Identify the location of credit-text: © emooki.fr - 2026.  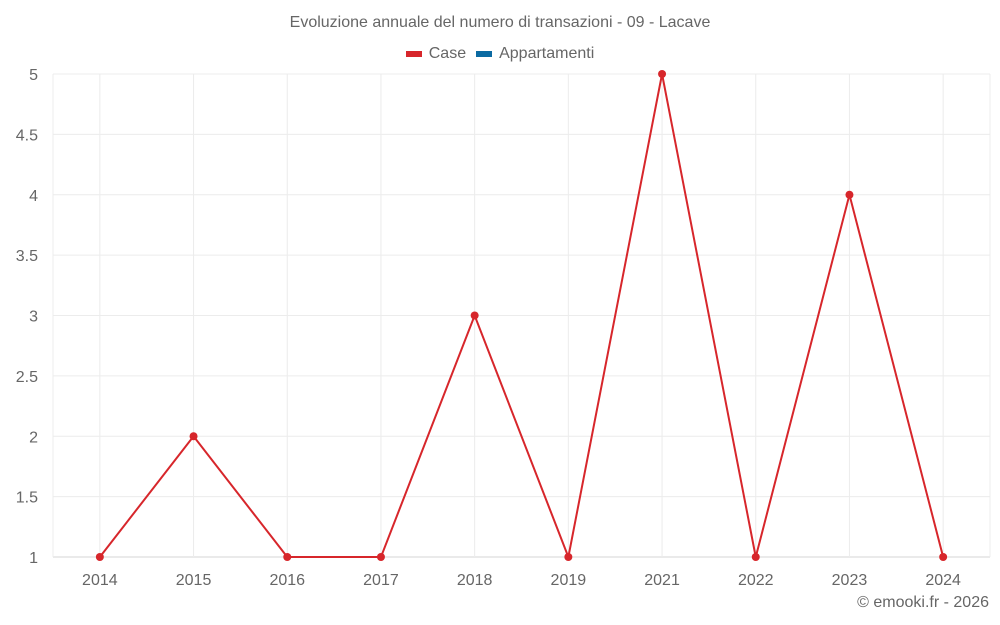
(923, 602).